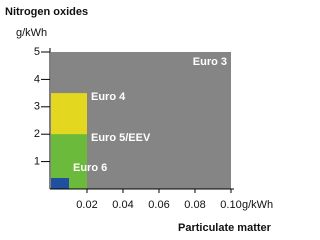  What do you see at coordinates (46, 12) in the screenshot?
I see `y-axis-title: Nitrogen oxides` at bounding box center [46, 12].